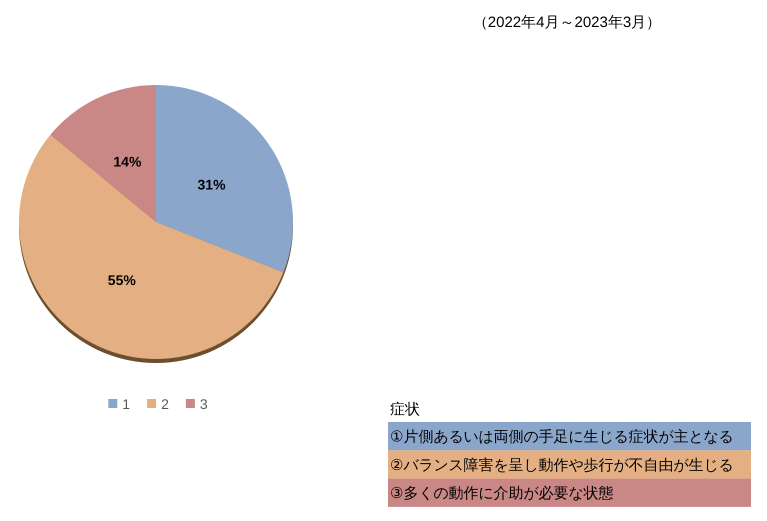 This screenshot has height=521, width=767. Describe the element at coordinates (204, 404) in the screenshot. I see `legend-label: 3` at that location.